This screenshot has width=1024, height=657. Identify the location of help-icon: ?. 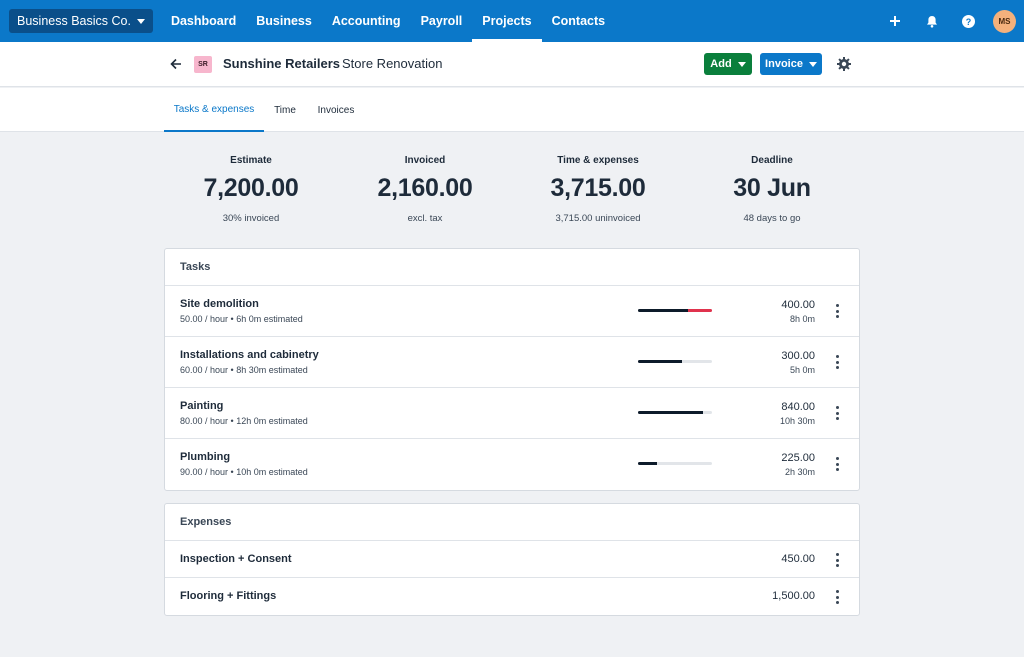
(968, 21).